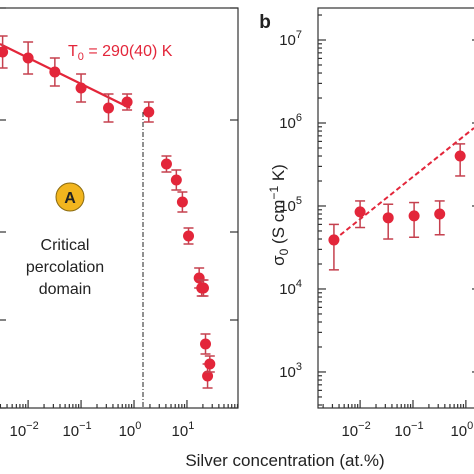  What do you see at coordinates (278, 175) in the screenshot?
I see `y-label-rest: K)` at bounding box center [278, 175].